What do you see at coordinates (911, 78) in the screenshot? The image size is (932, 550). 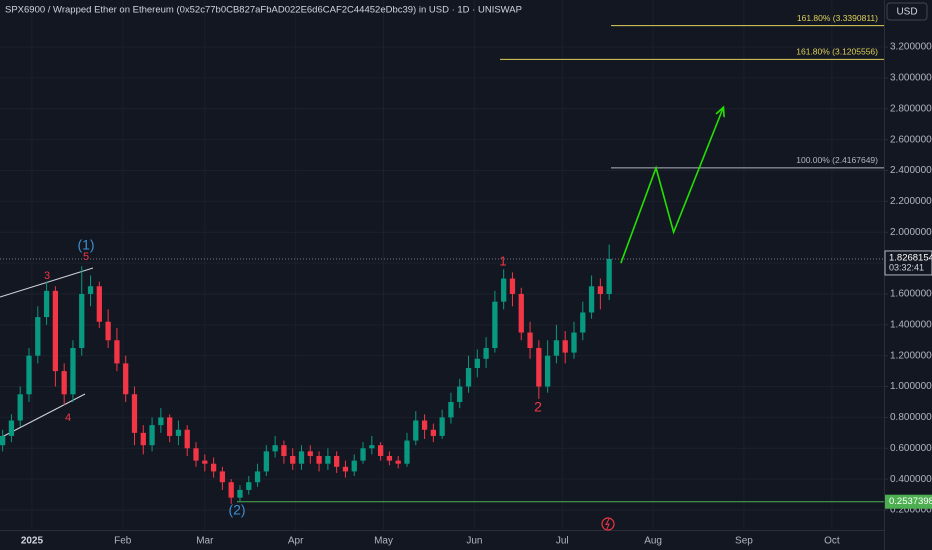 I see `y-tick-label: 3.0000000` at bounding box center [911, 78].